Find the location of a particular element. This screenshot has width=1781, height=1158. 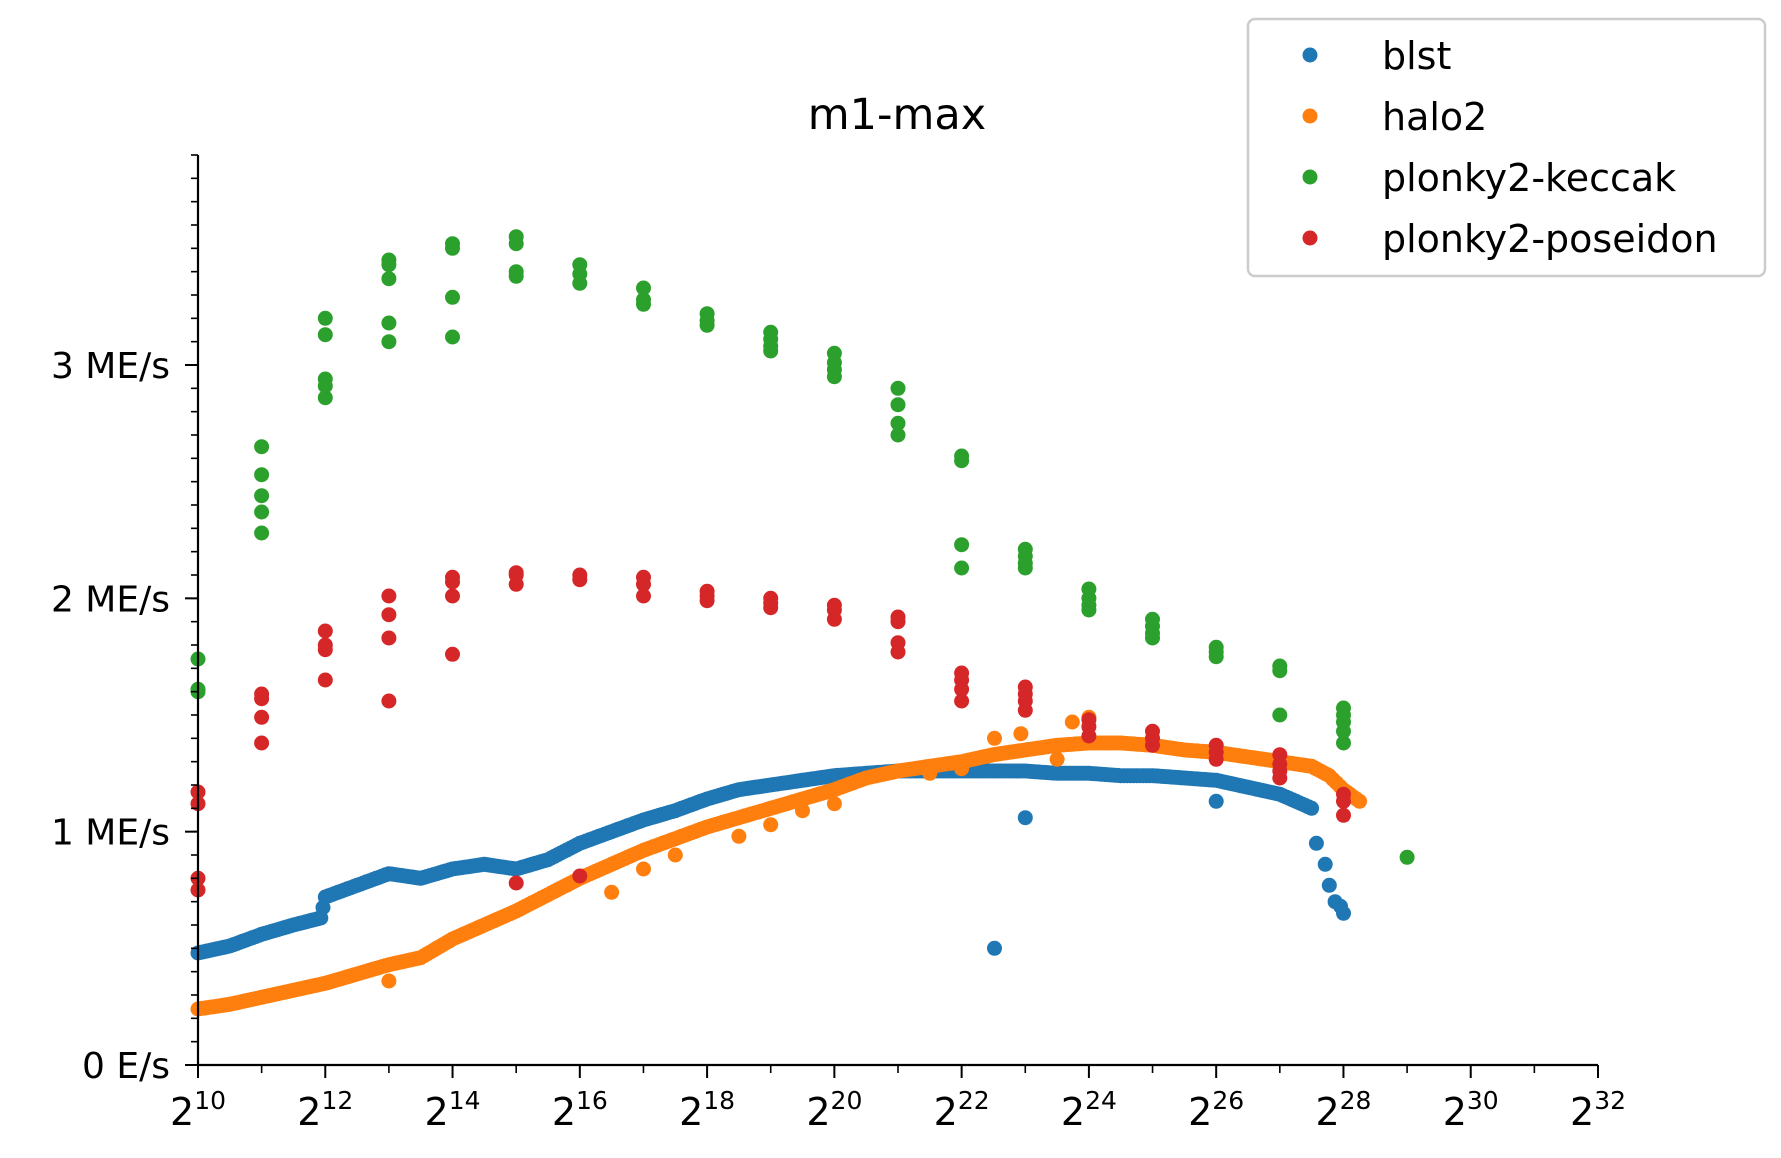

x-tick-label: 226 is located at coordinates (1216, 1110).